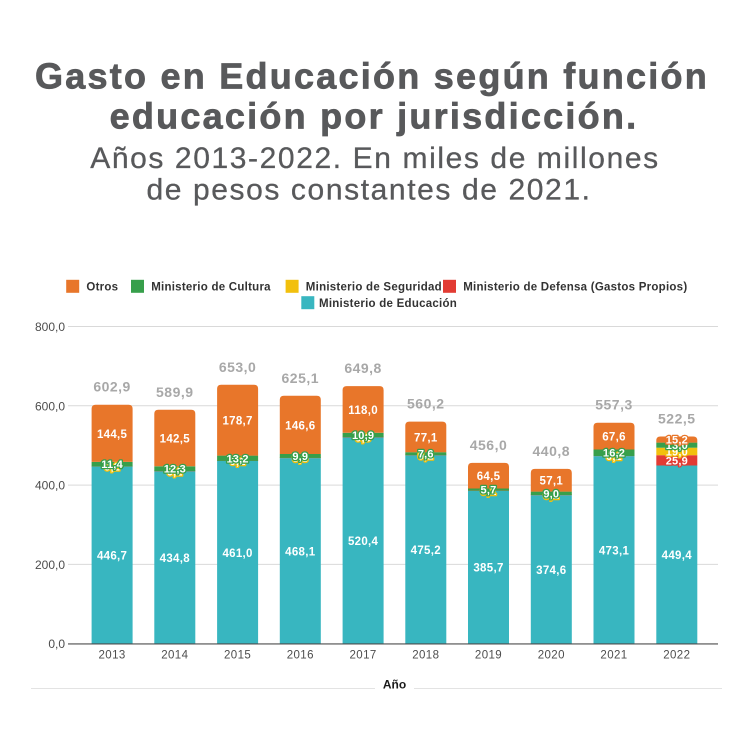 Image resolution: width=750 pixels, height=750 pixels. What do you see at coordinates (363, 411) in the screenshot?
I see `svg-text: 118,0` at bounding box center [363, 411].